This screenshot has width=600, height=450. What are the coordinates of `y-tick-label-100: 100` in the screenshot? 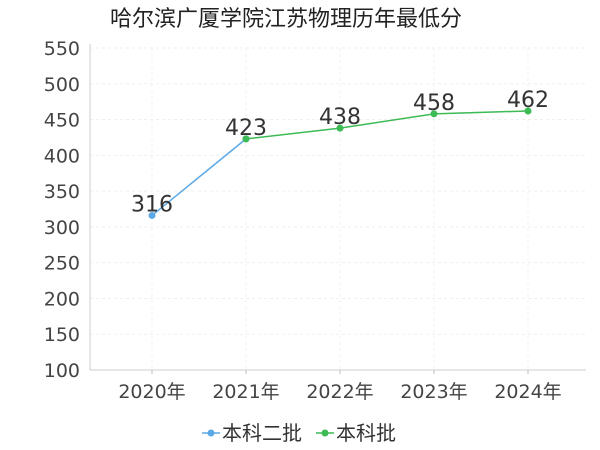 It's located at (62, 371).